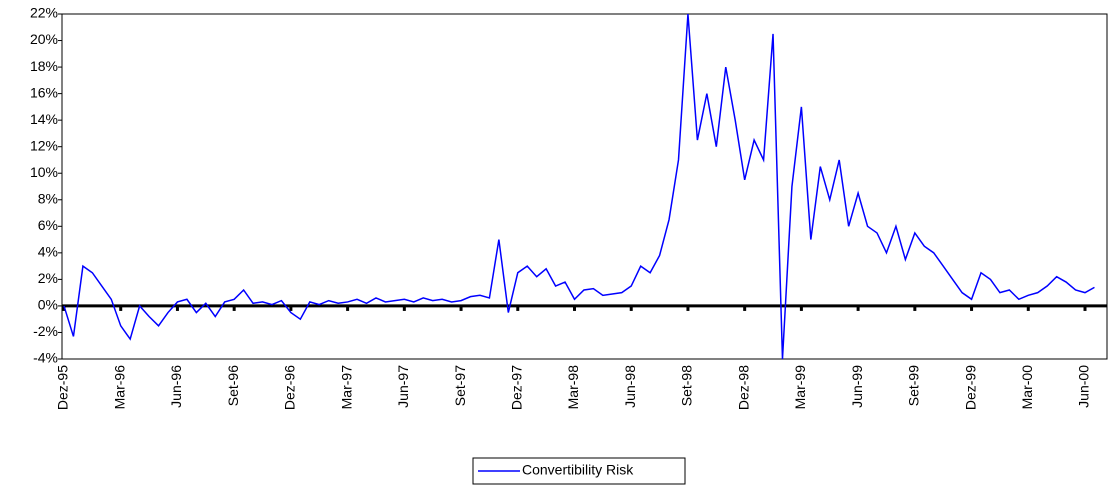 This screenshot has width=1109, height=487. What do you see at coordinates (743, 387) in the screenshot?
I see `x-tick-label: Dez-98` at bounding box center [743, 387].